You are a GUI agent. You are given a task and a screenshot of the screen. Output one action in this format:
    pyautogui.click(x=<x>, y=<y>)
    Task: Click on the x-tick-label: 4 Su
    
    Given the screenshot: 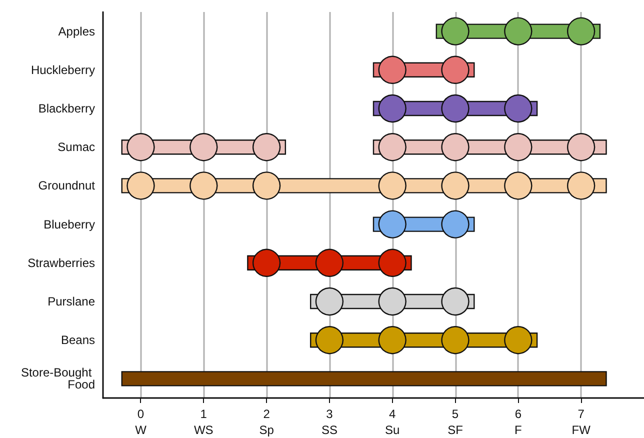 What is the action you would take?
    pyautogui.click(x=392, y=422)
    